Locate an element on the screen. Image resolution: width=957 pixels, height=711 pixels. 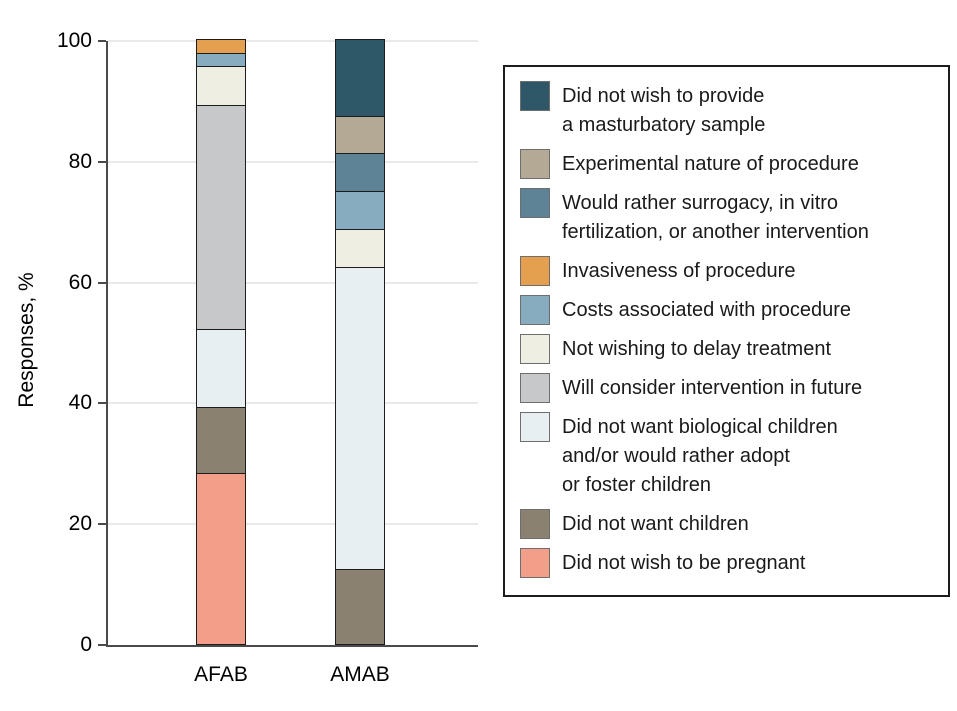
x-tick-label: AMAB is located at coordinates (360, 674).